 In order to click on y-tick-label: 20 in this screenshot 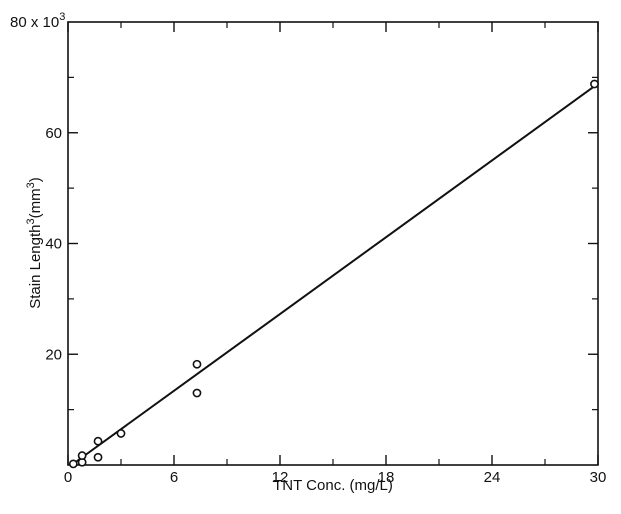, I will do `click(53, 354)`.